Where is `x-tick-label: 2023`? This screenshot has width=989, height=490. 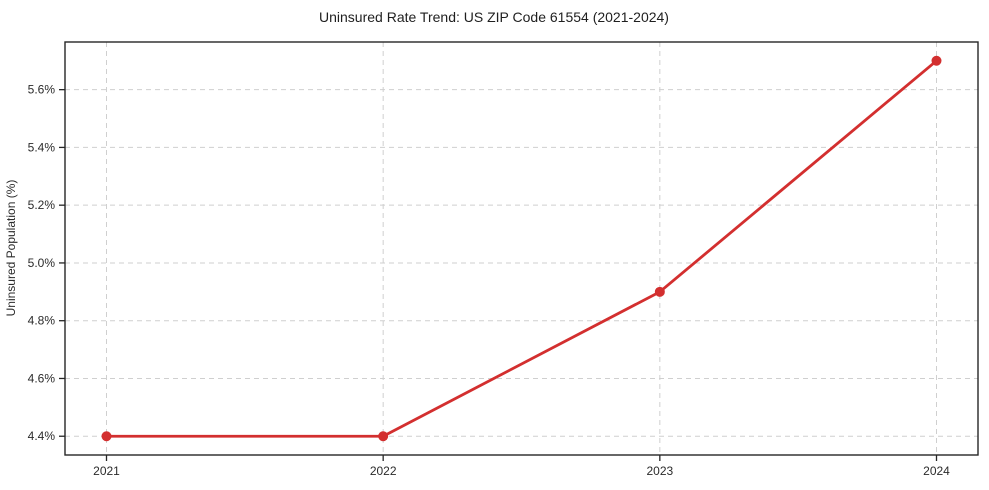
x-tick-label: 2023 is located at coordinates (659, 471).